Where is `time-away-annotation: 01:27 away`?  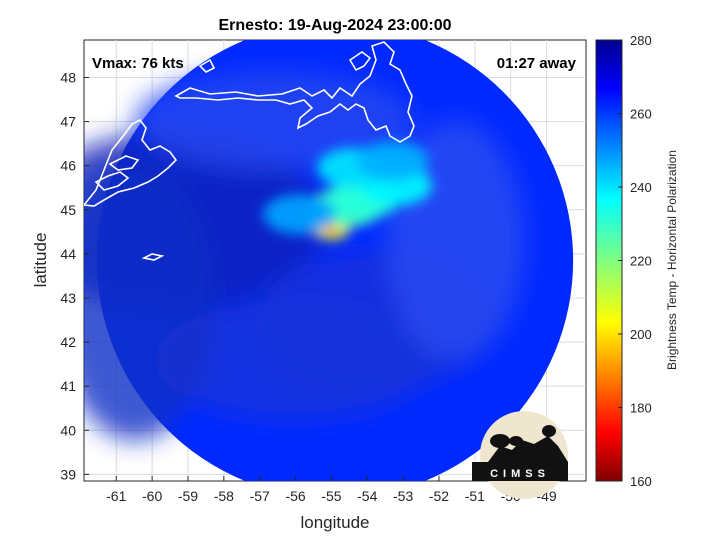
time-away-annotation: 01:27 away is located at coordinates (537, 63).